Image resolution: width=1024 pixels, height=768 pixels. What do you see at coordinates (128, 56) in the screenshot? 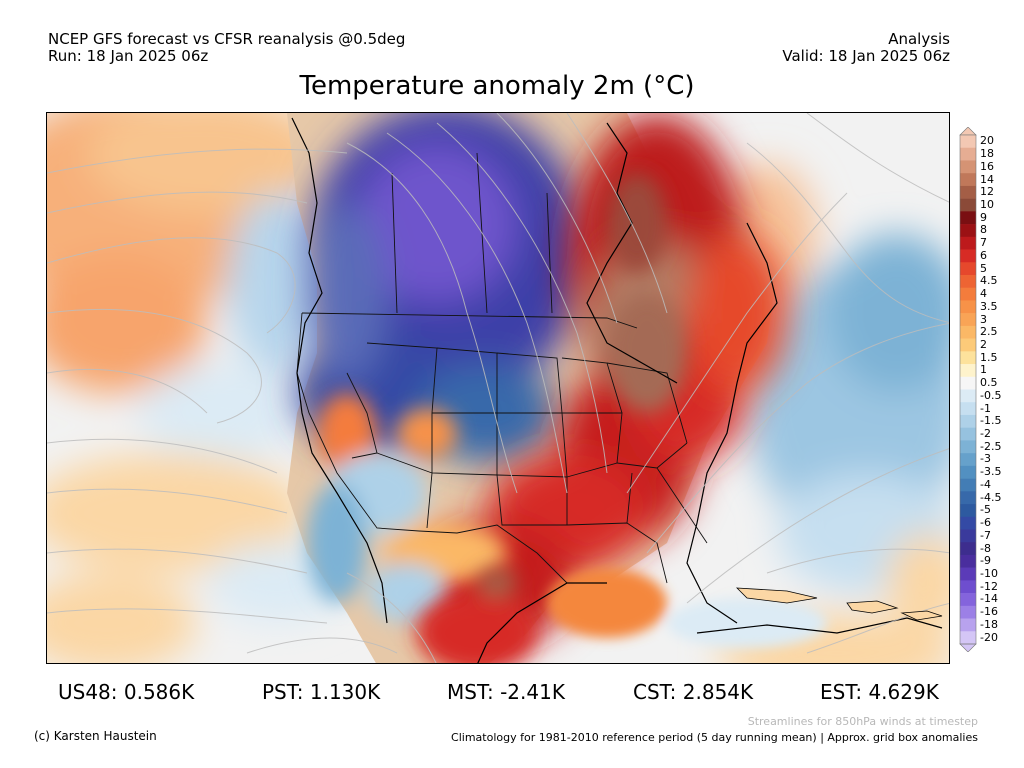
I see `run-time: Run: 18 Jan 2025 06z` at bounding box center [128, 56].